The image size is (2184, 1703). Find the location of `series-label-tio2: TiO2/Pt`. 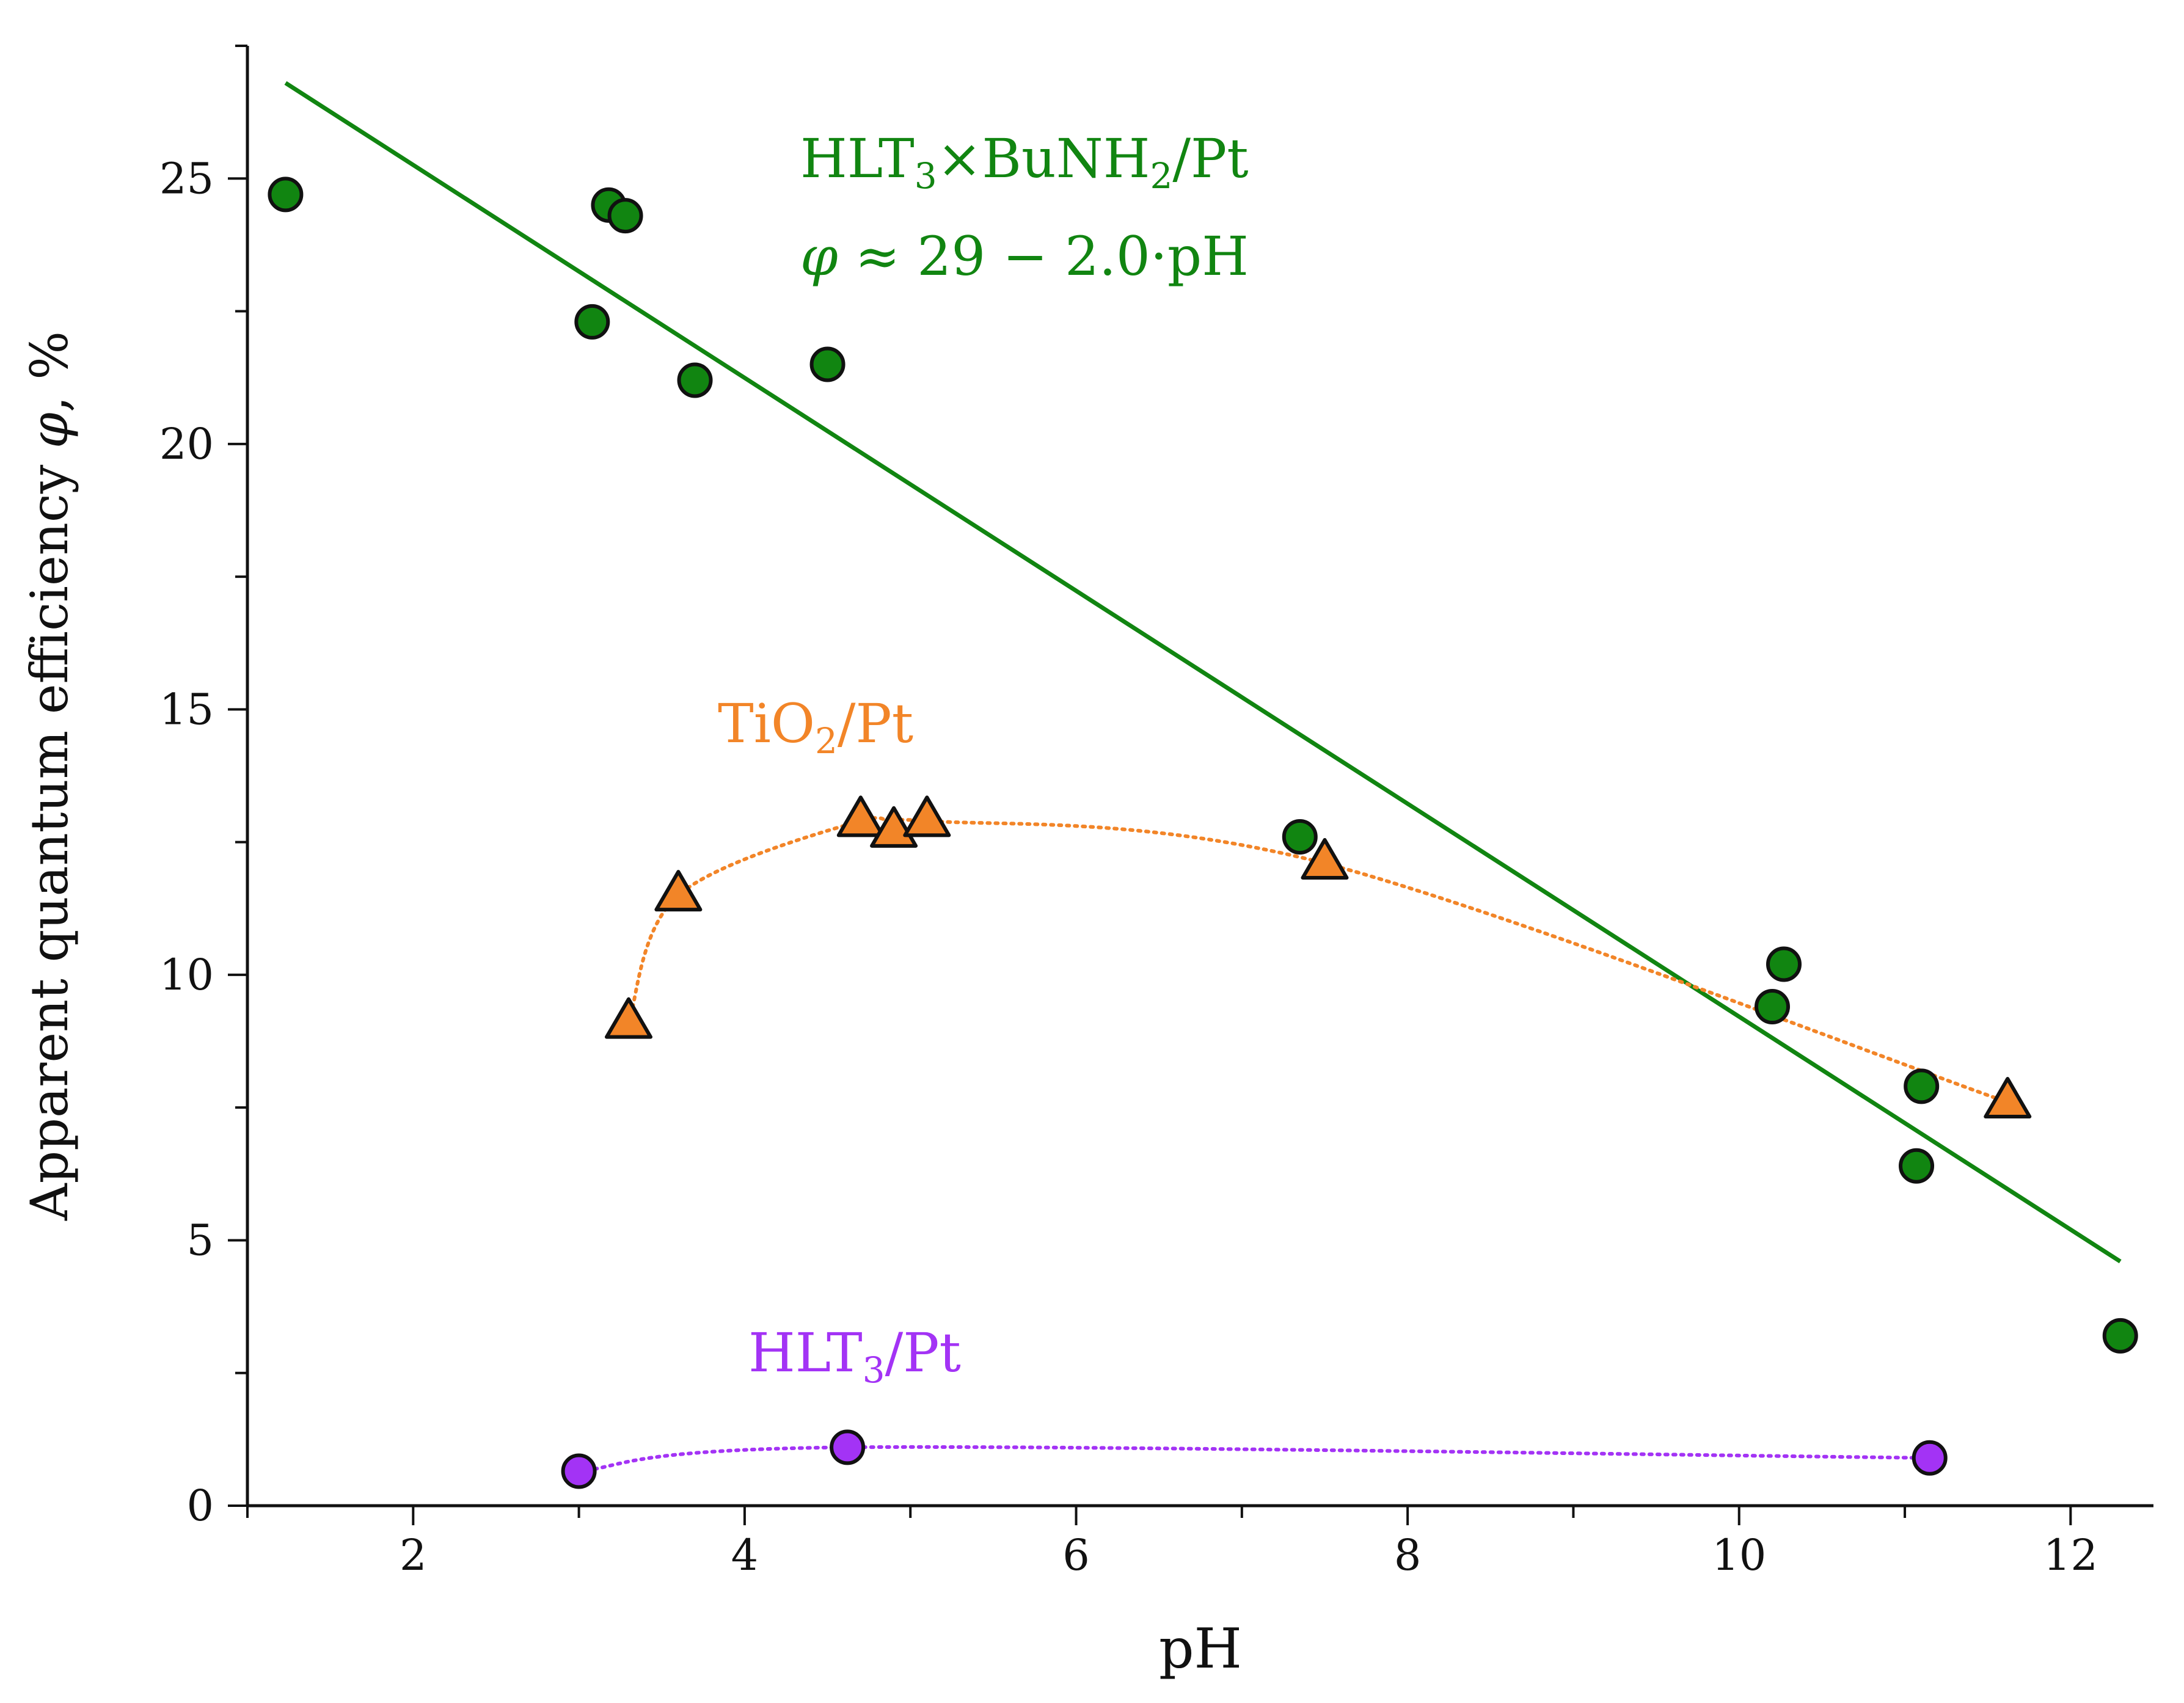

series-label-tio2: TiO2/Pt is located at coordinates (815, 727).